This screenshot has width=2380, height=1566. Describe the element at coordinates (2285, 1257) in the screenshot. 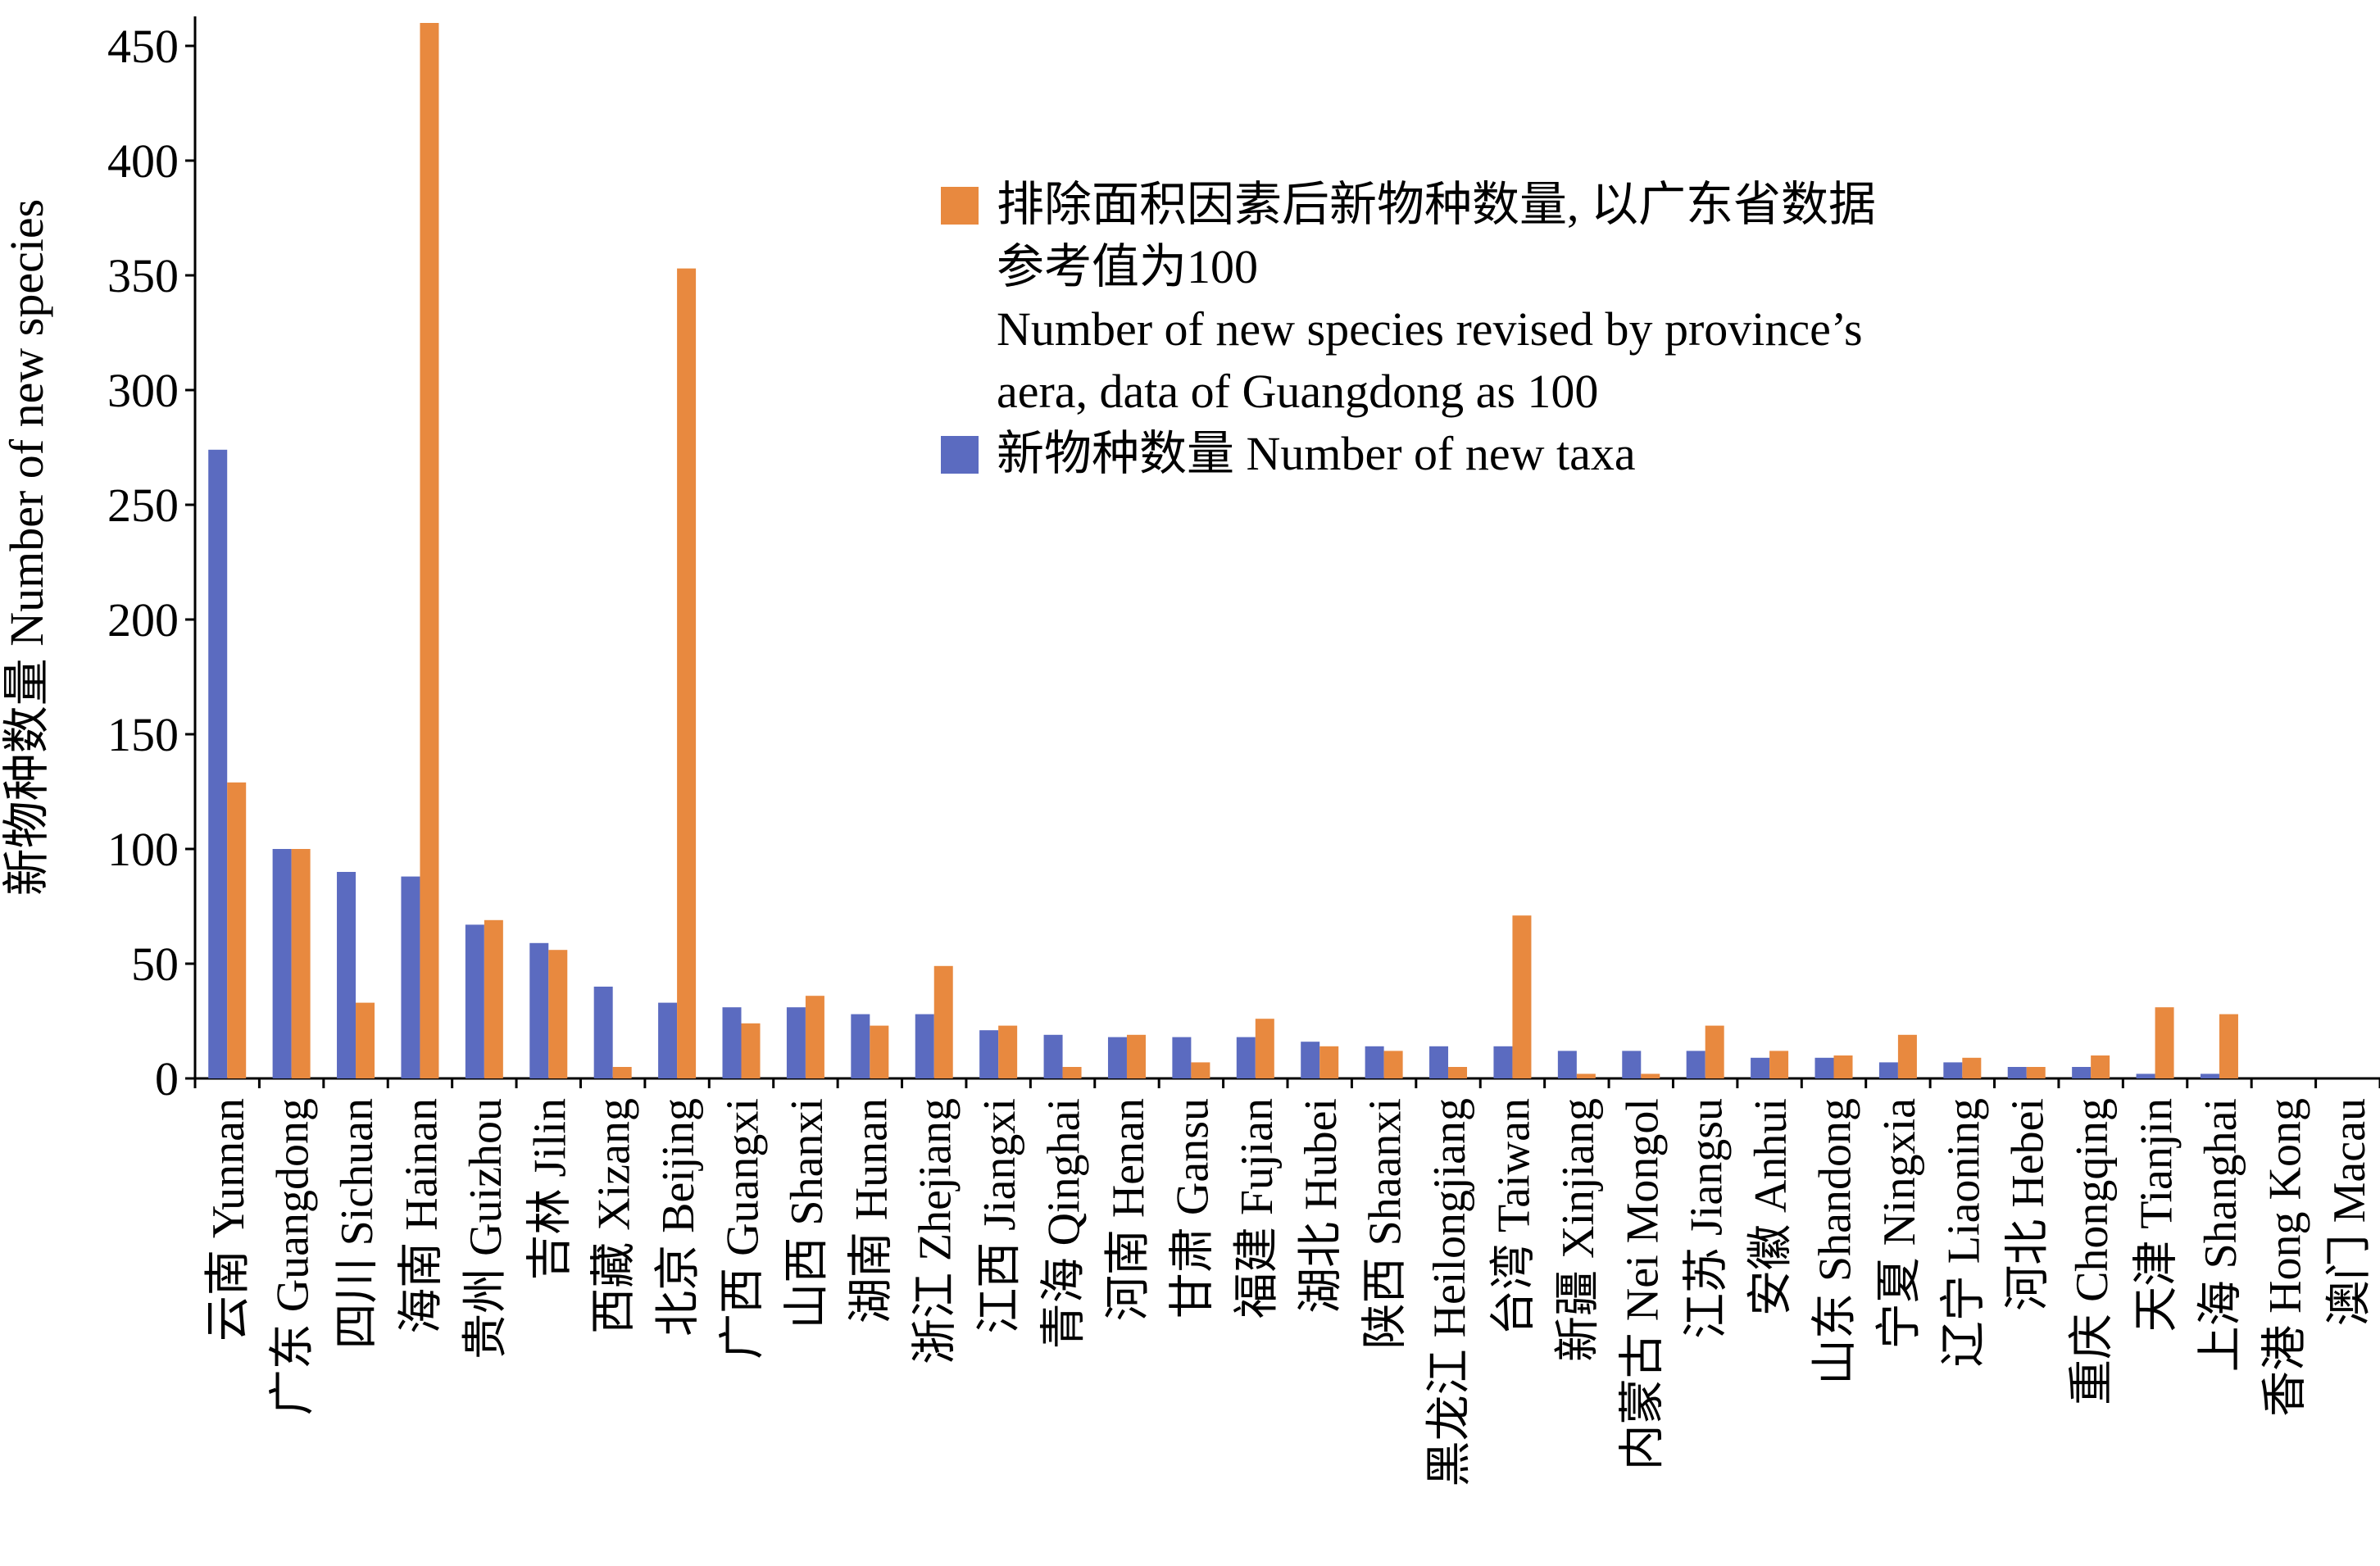

I see `x-tick-label: 香港 Hong Kong` at that location.